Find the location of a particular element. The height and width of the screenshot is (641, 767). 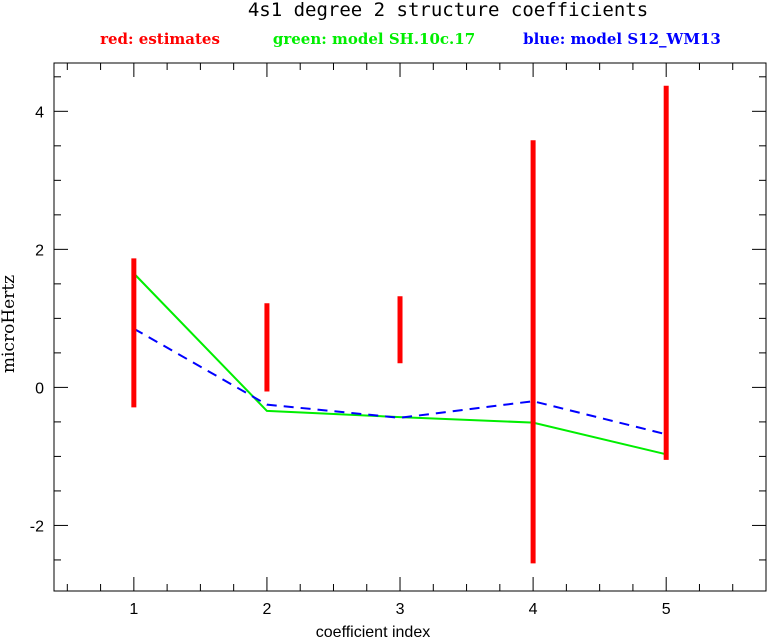

x-tick-label: 1 is located at coordinates (133, 609).